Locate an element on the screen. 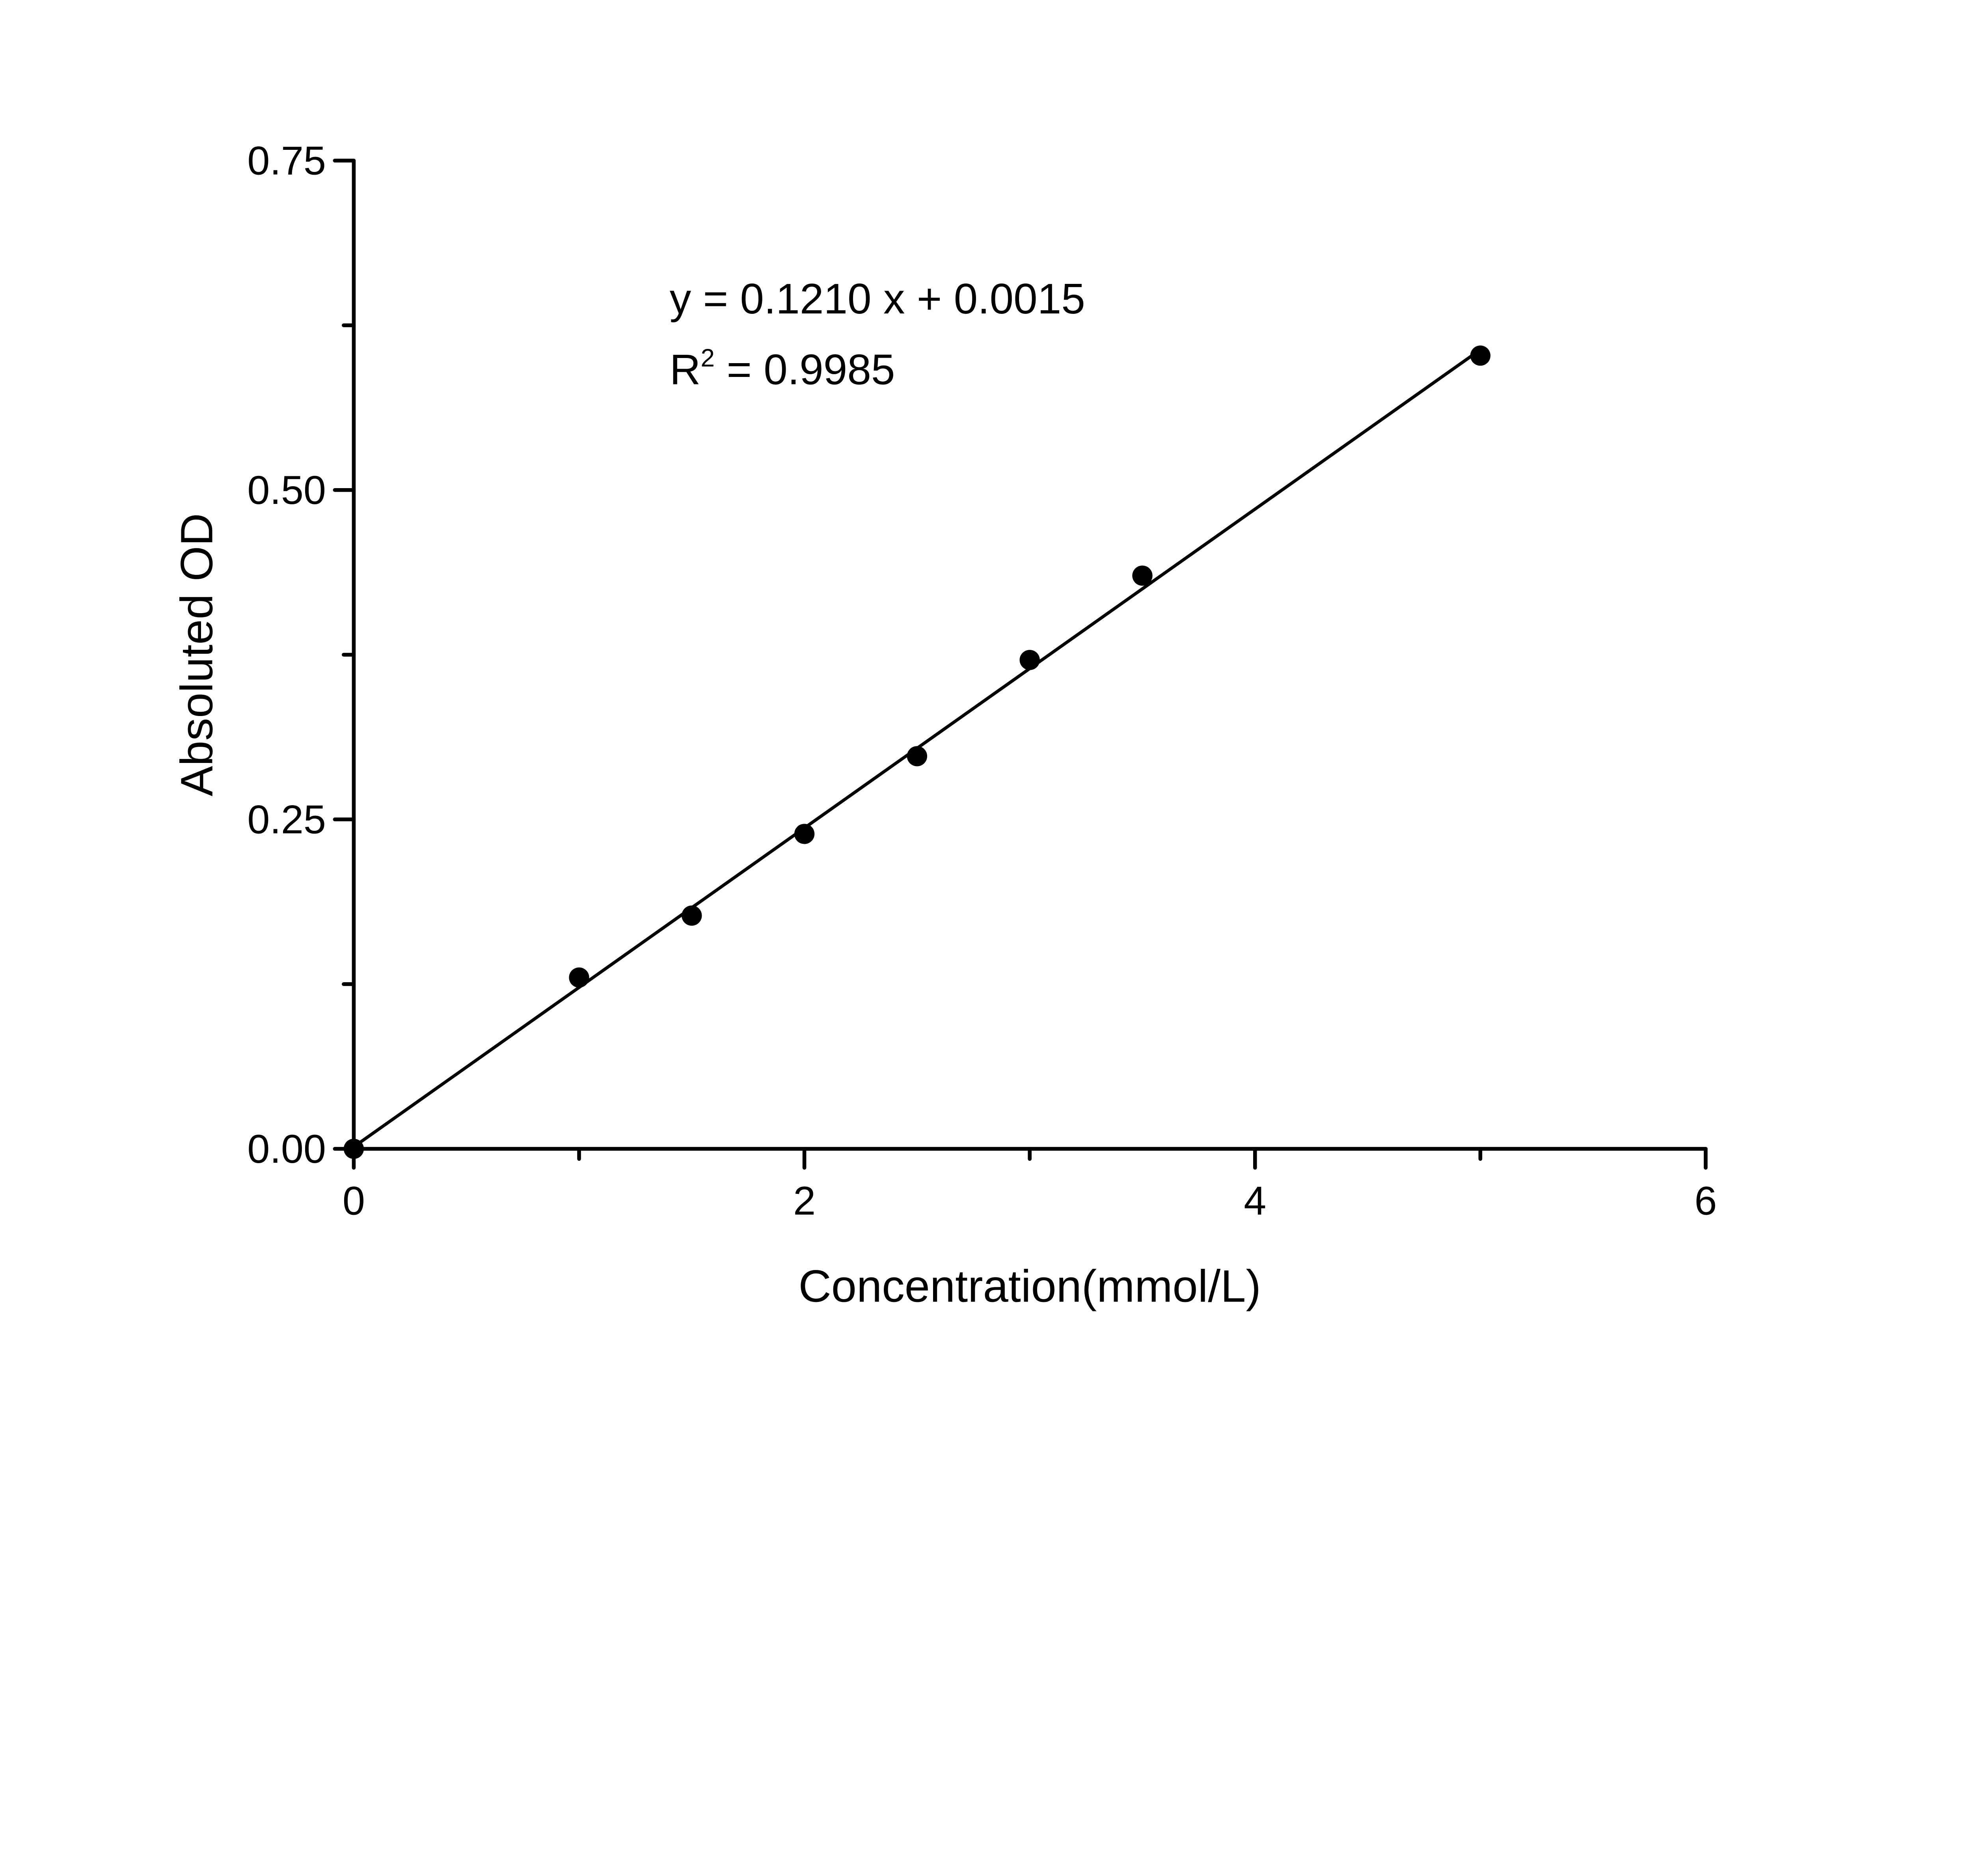 The height and width of the screenshot is (1876, 1971). x-tick-label: 2 is located at coordinates (804, 1201).